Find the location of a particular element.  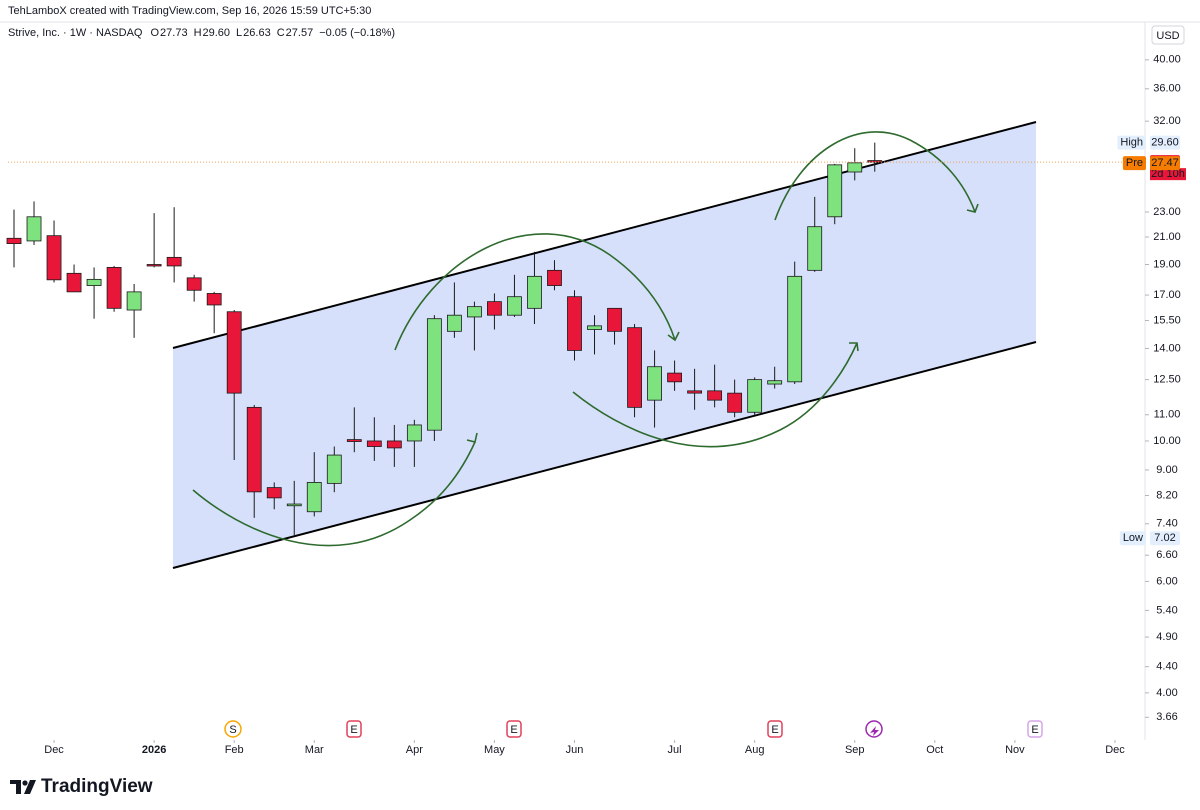

y-tick-label: 8.20 is located at coordinates (1166, 495).